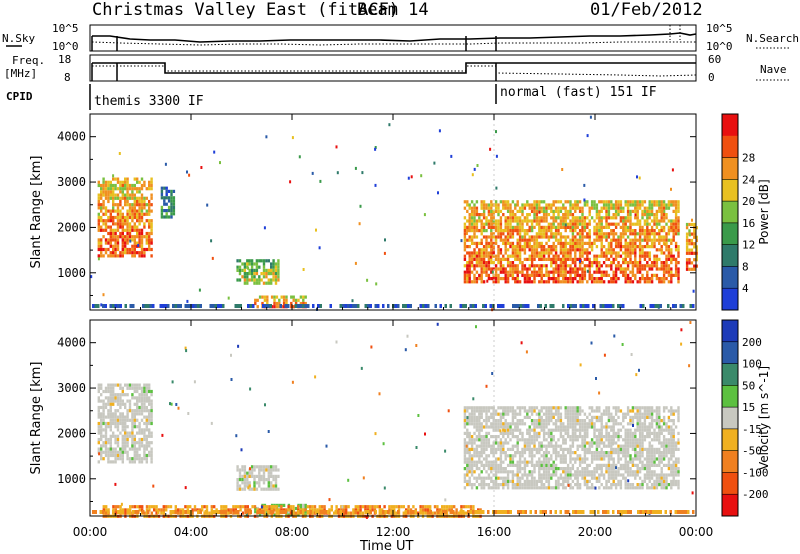 This screenshot has width=800, height=554. Describe the element at coordinates (660, 306) in the screenshot. I see `echo-ground-band` at that location.